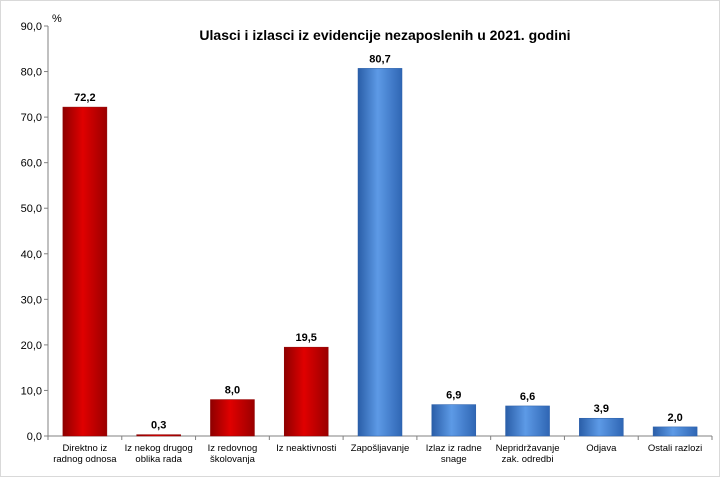 This screenshot has width=720, height=477. What do you see at coordinates (31, 118) in the screenshot?
I see `y-tick-label: 70,0` at bounding box center [31, 118].